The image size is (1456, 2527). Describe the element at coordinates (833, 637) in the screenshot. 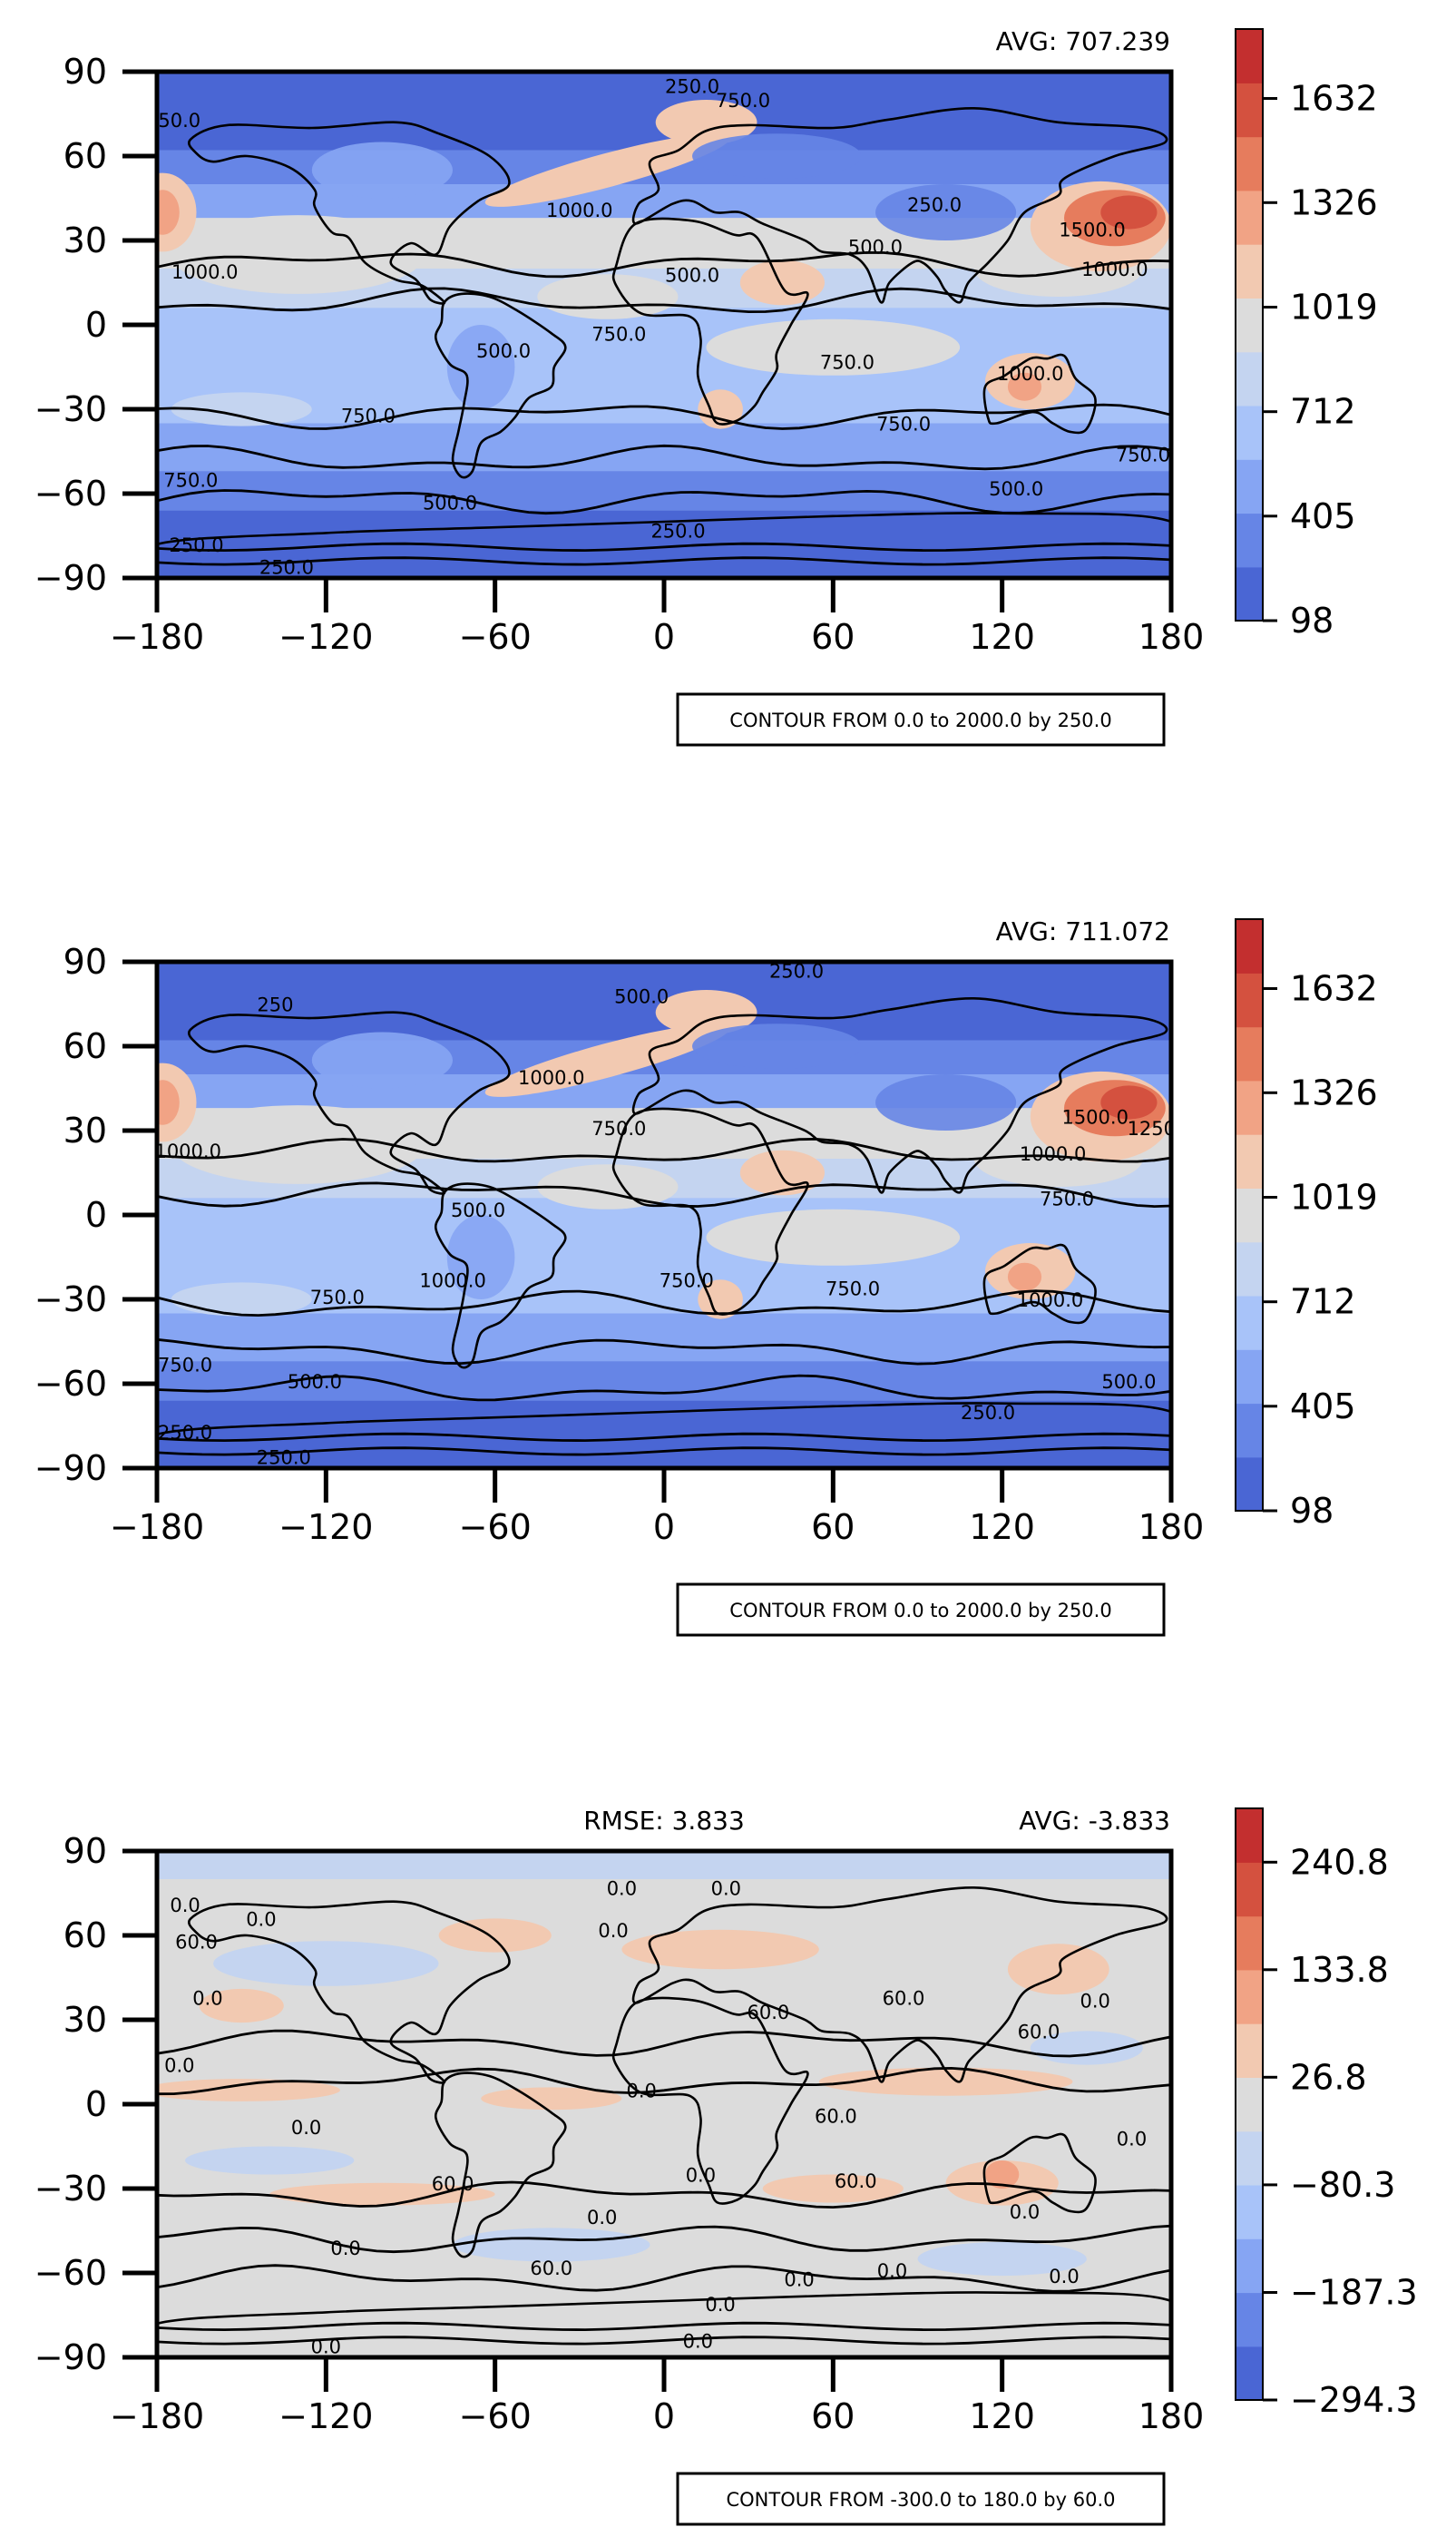

I see `x-tick-label: 60` at that location.